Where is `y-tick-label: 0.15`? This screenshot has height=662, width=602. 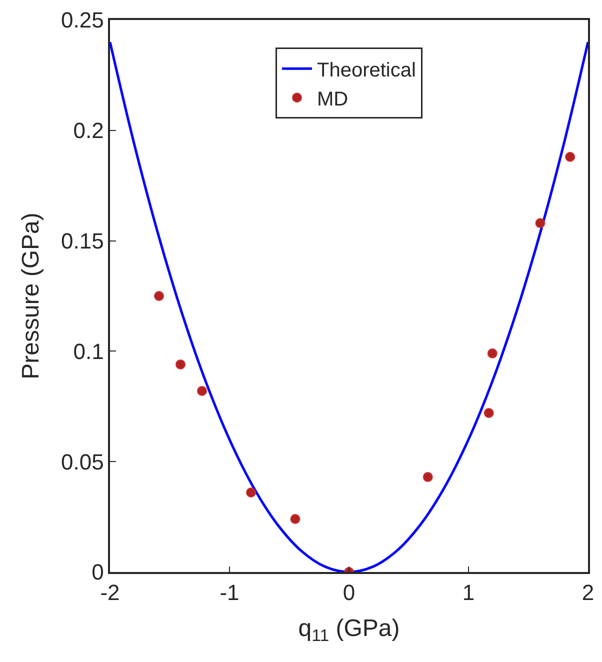 y-tick-label: 0.15 is located at coordinates (82, 241).